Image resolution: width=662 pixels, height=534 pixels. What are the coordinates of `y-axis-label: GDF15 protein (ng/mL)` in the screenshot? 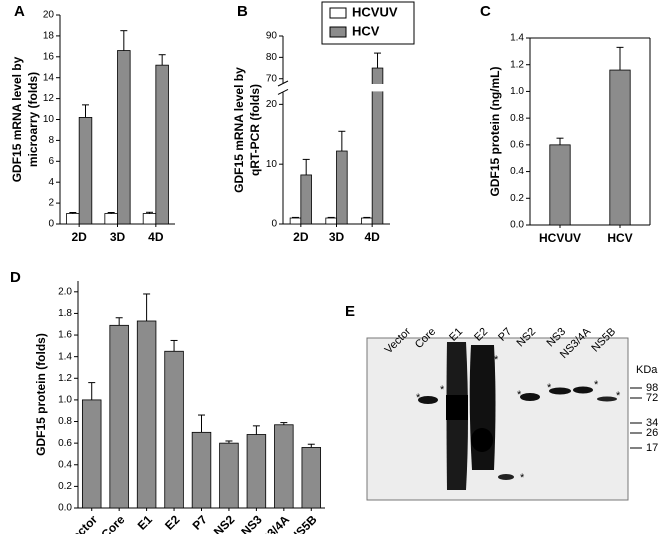 It's located at (495, 132).